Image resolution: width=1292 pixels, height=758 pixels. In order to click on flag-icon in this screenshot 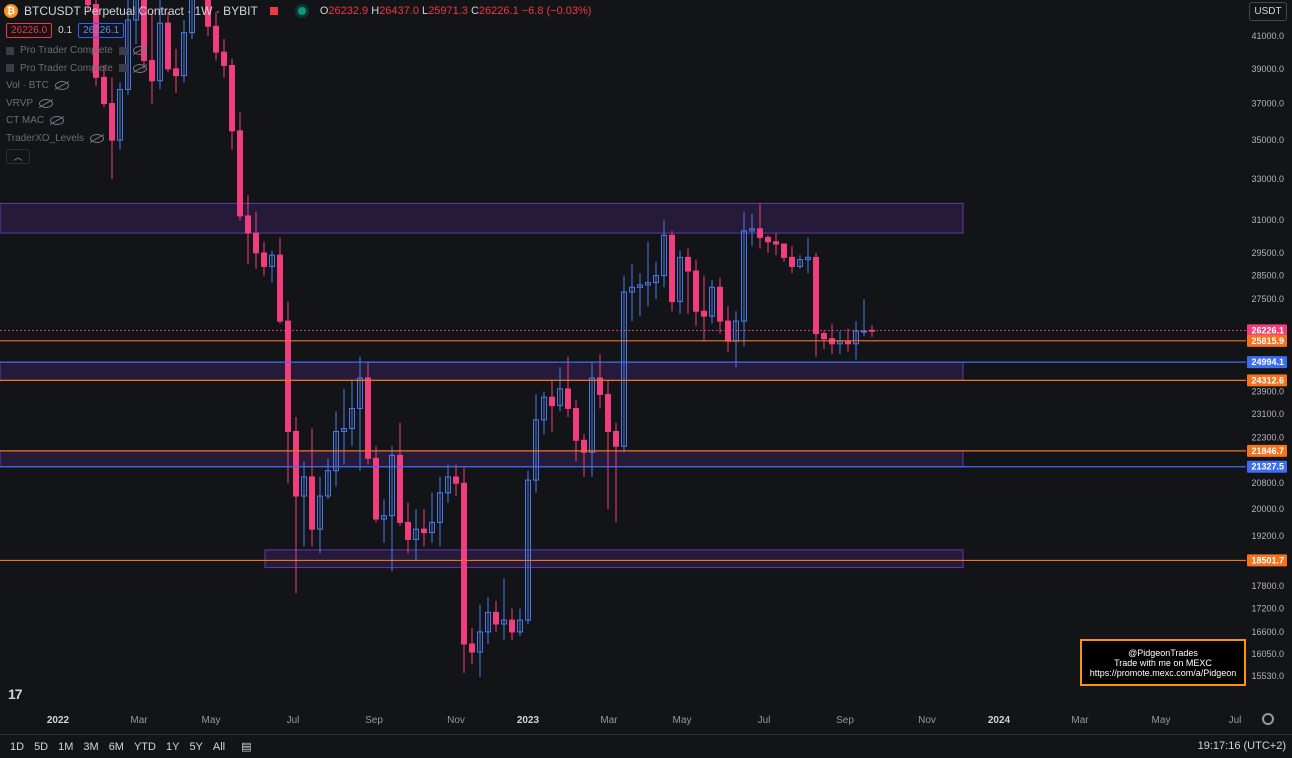, I will do `click(273, 11)`.